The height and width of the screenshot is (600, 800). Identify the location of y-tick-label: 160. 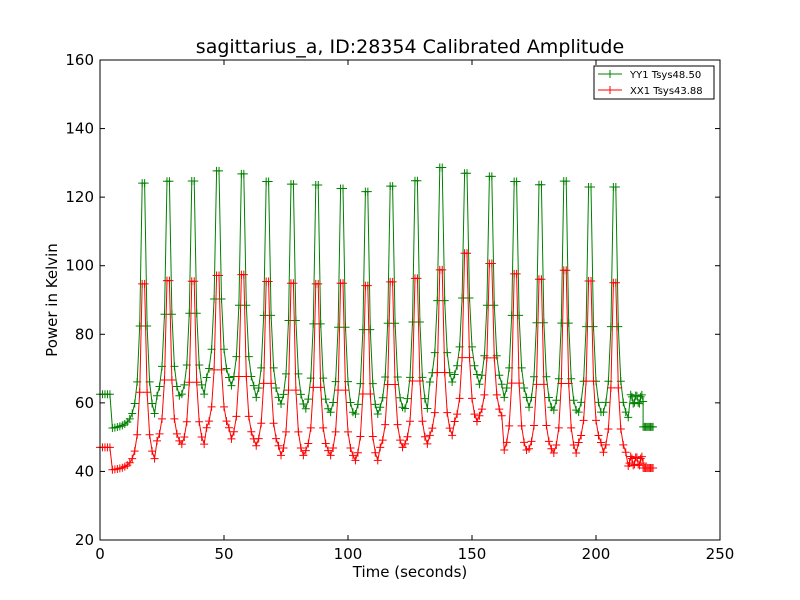
(79, 60).